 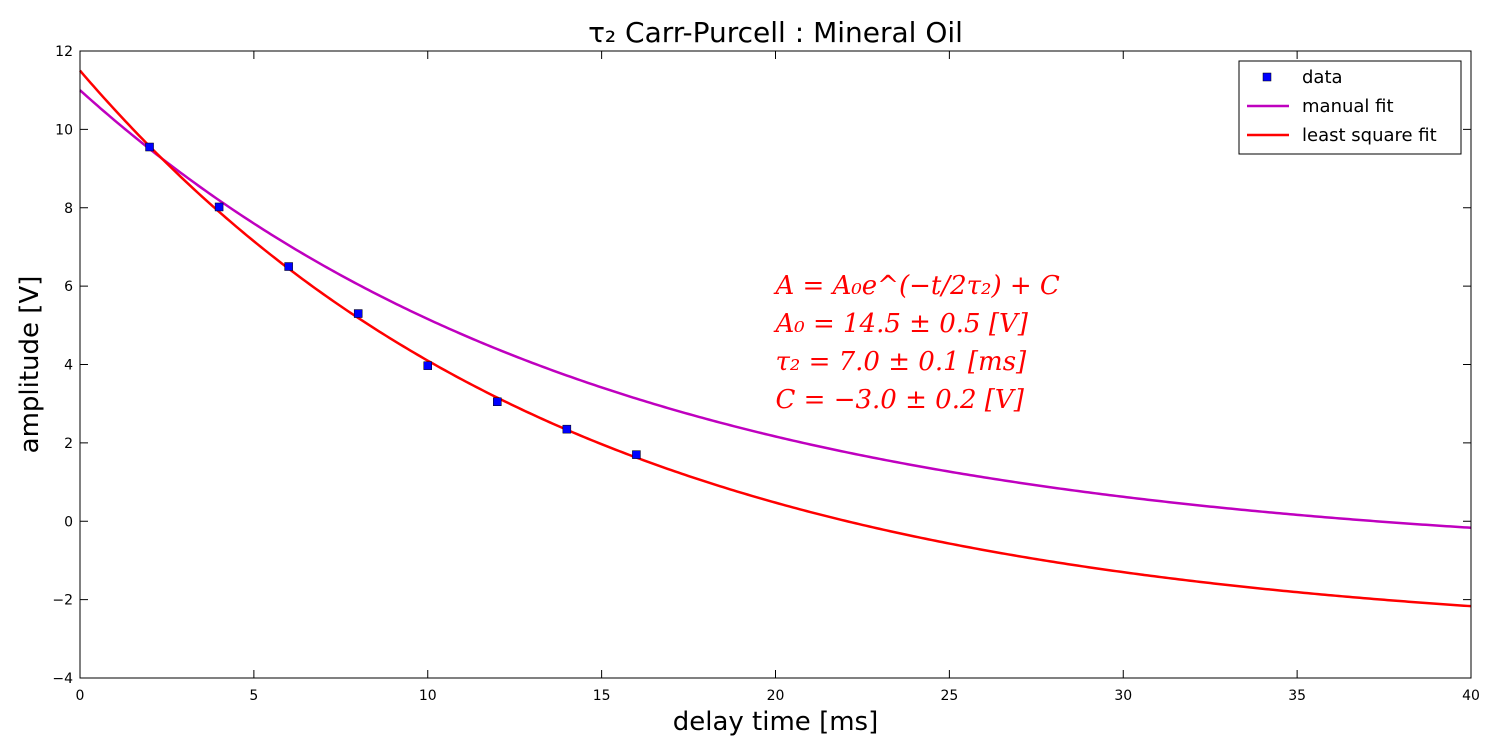 I want to click on legend-marker, so click(x=1267, y=77).